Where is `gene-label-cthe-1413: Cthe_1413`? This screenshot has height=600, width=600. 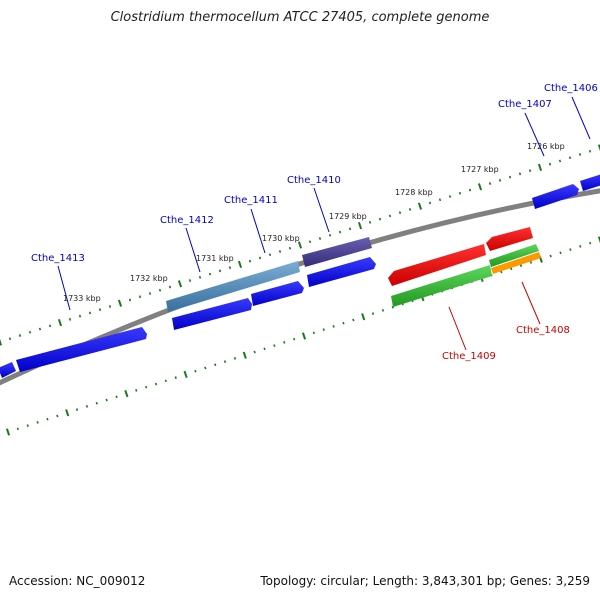
gene-label-cthe-1413: Cthe_1413 is located at coordinates (58, 258).